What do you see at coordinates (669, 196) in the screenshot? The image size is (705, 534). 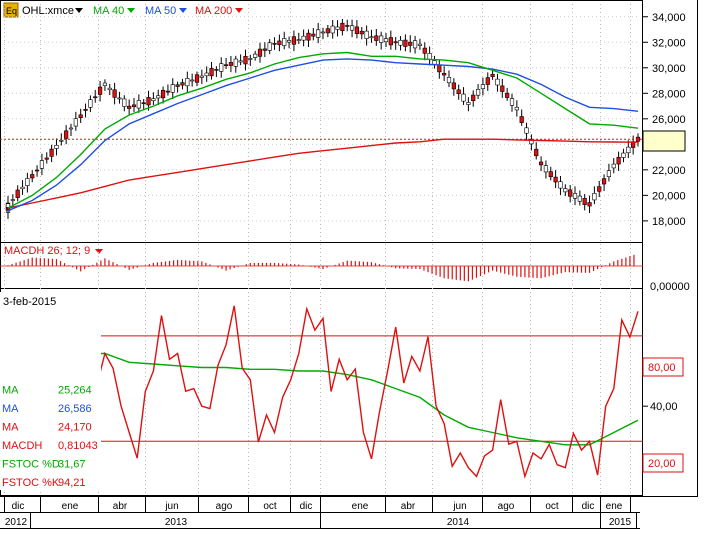 I see `price-tick-label: 20,000` at bounding box center [669, 196].